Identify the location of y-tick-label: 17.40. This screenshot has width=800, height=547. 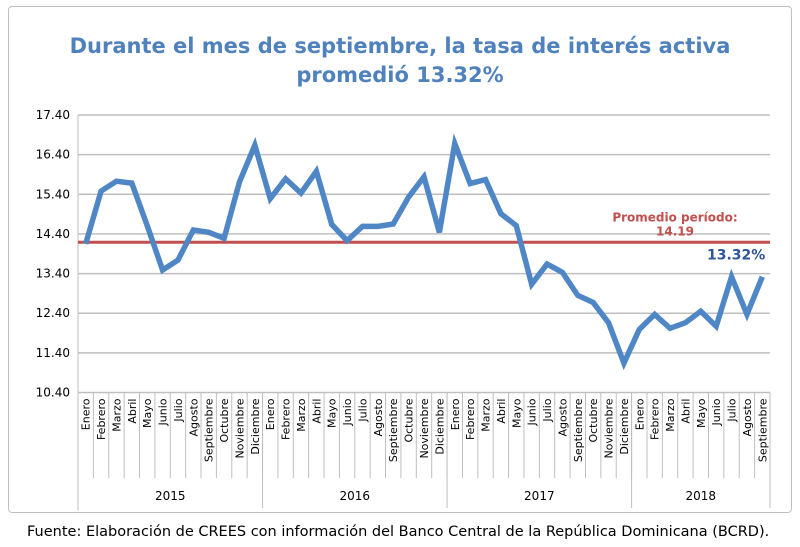
(53, 115).